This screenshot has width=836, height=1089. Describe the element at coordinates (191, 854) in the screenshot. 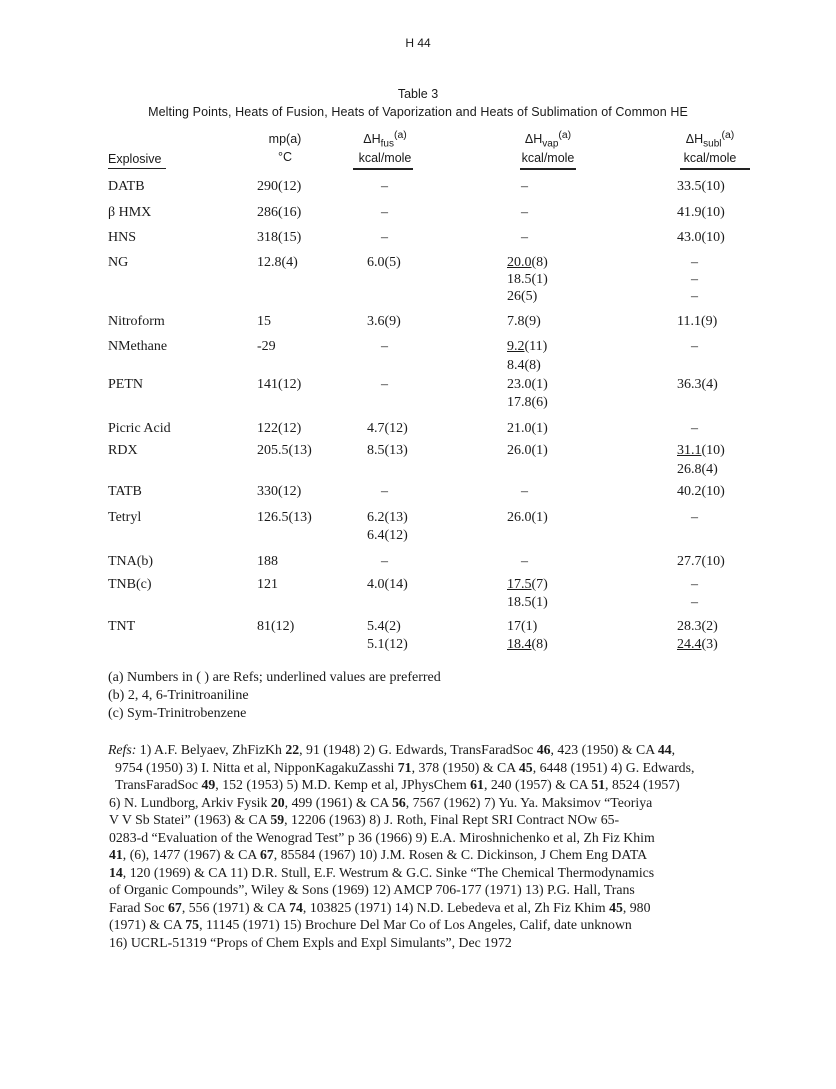

I see `reference-text: , (6), 1477 (1967) & CA` at that location.